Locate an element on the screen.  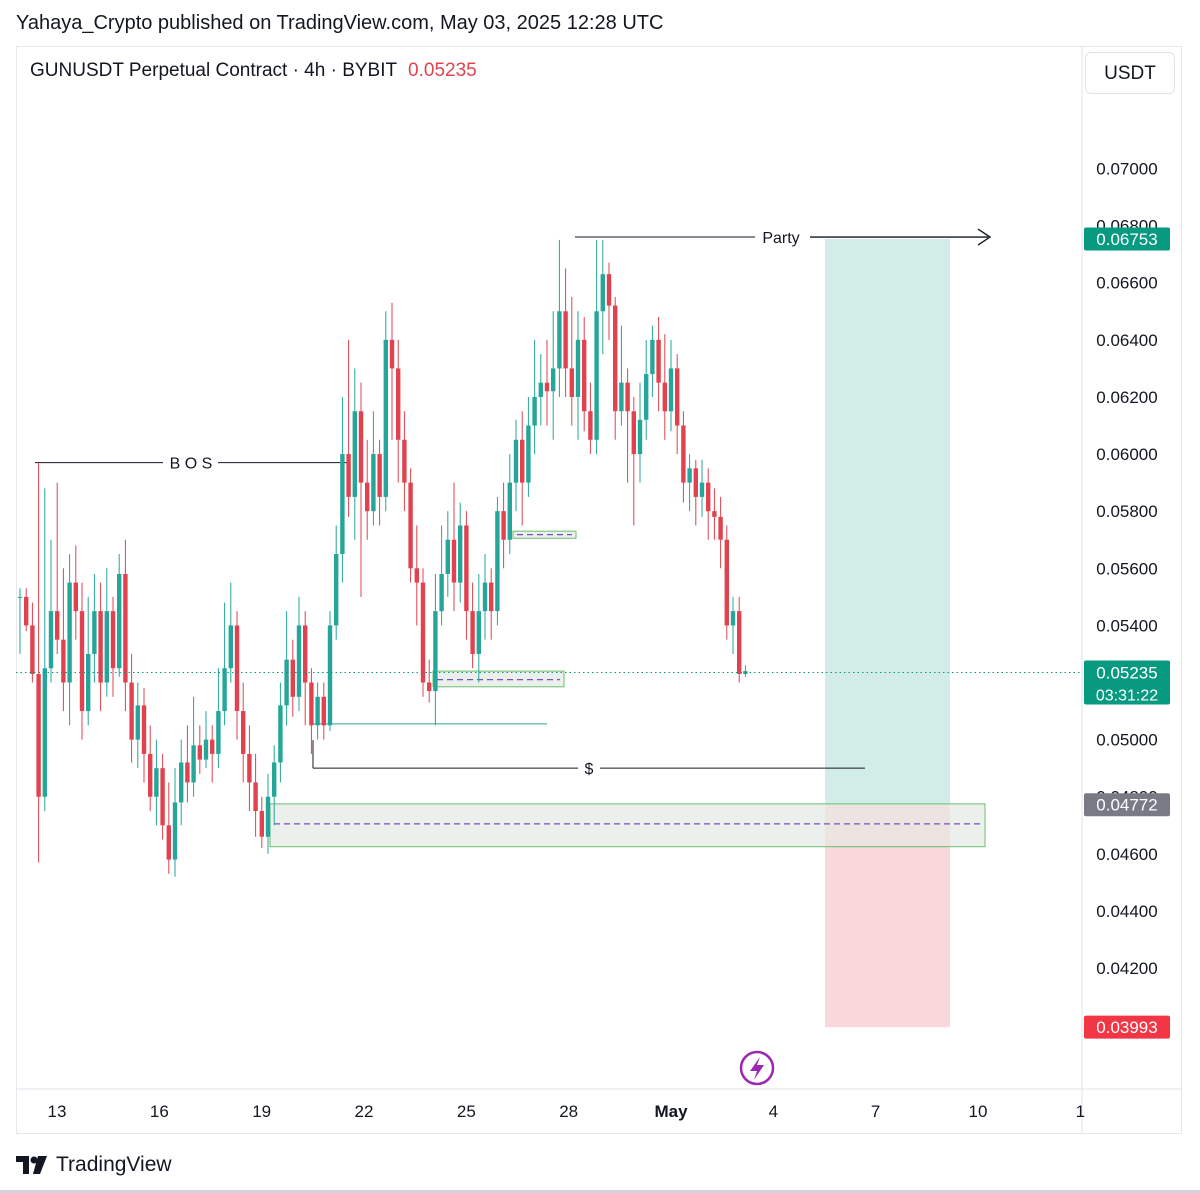
currency-button: USDT is located at coordinates (1130, 73).